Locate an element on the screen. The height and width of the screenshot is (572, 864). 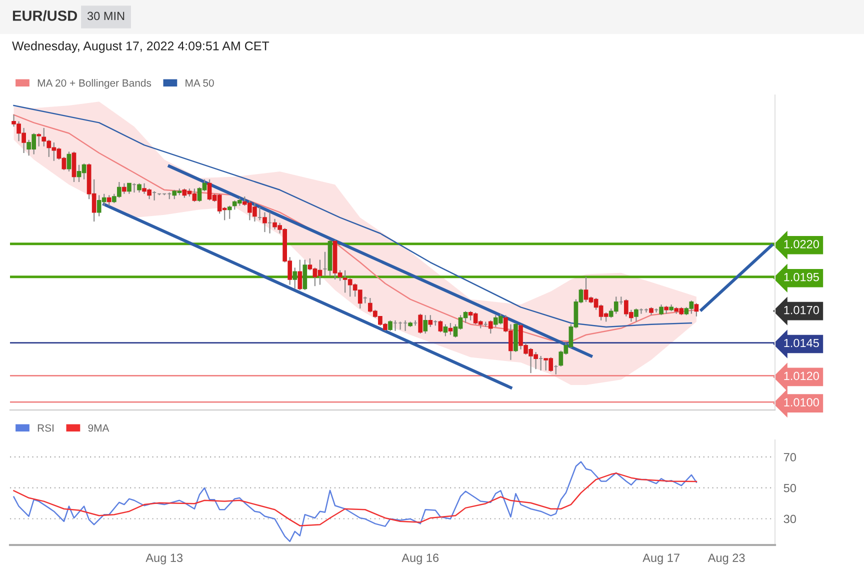
chart-title: EUR/USD is located at coordinates (45, 16).